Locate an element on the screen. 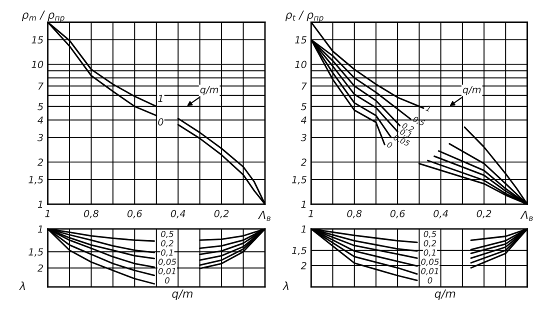 The width and height of the screenshot is (543, 322). y-axis-title: ρ$_{m}$ / ρ$_{пр}$ is located at coordinates (43, 16).